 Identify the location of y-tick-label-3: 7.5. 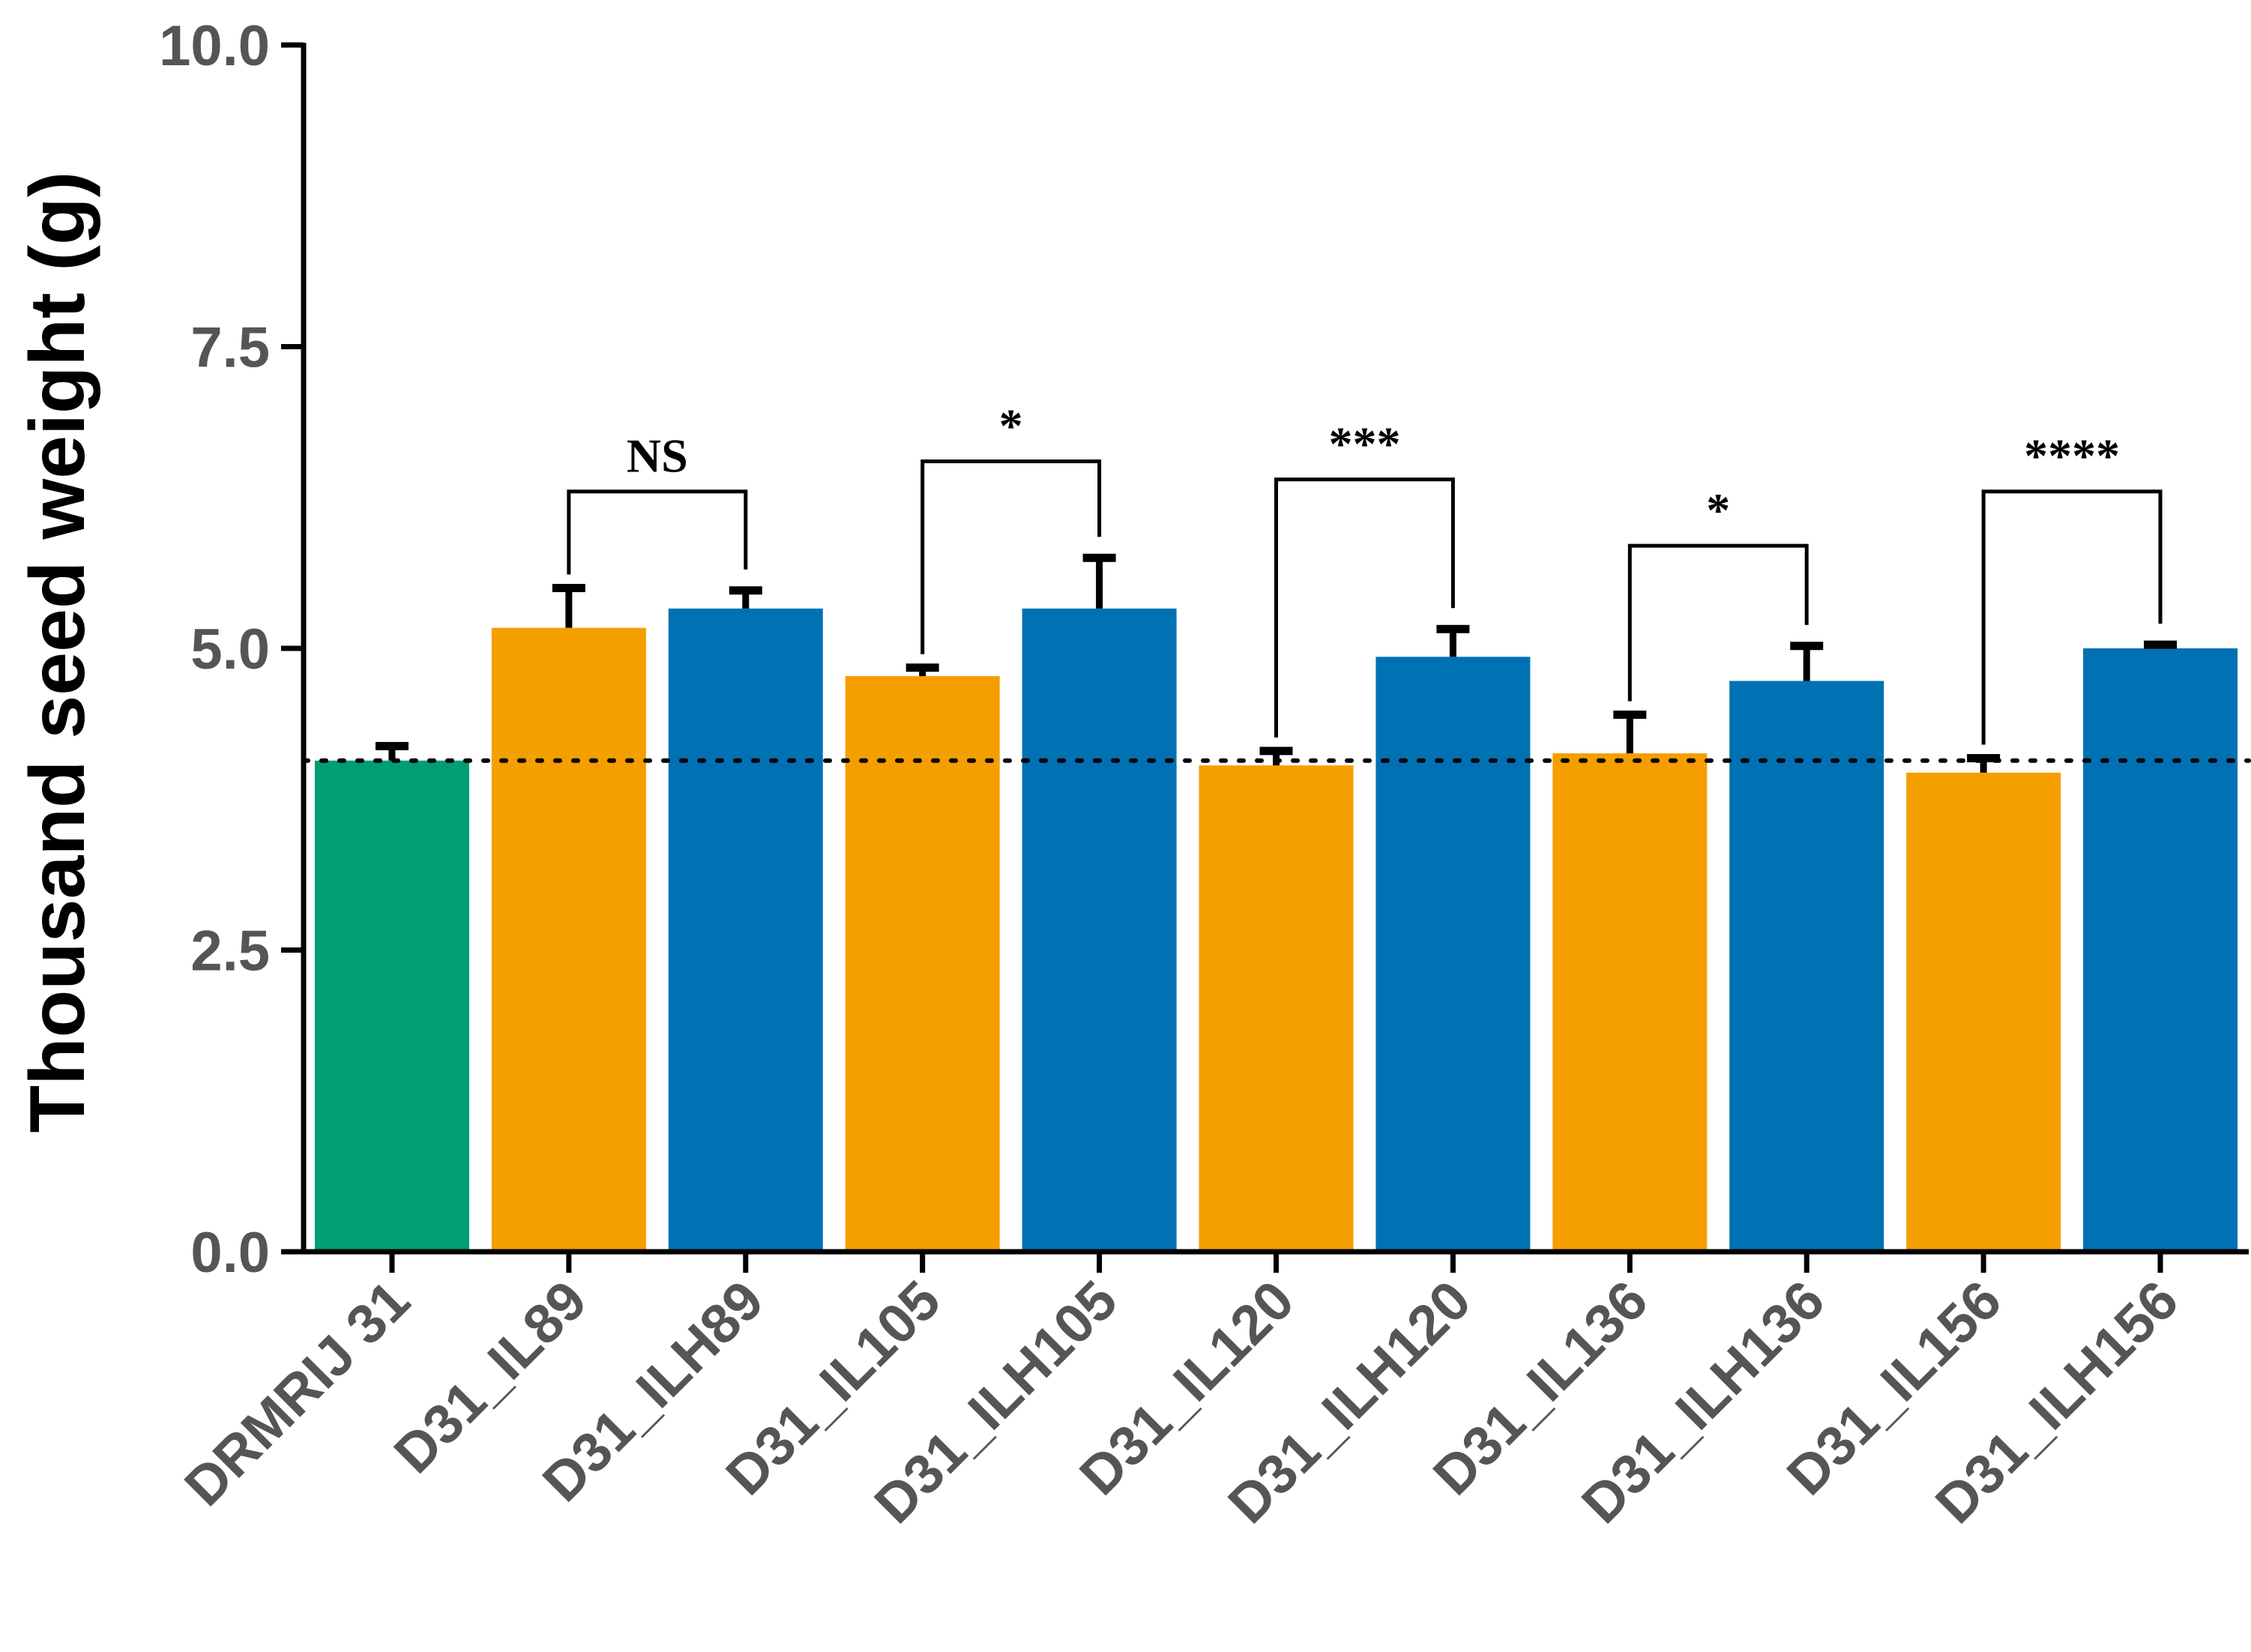
(230, 348).